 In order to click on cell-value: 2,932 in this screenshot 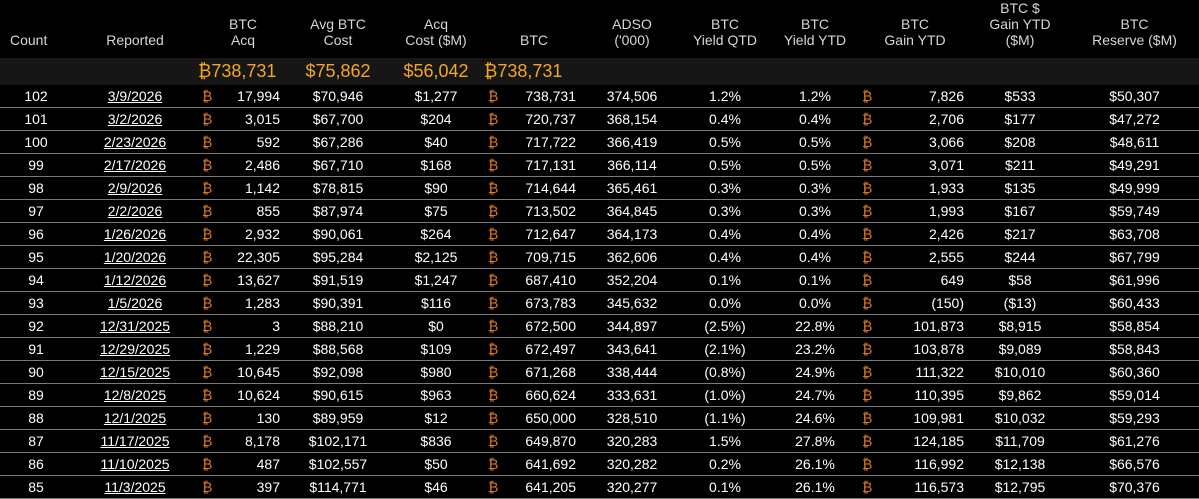, I will do `click(262, 234)`.